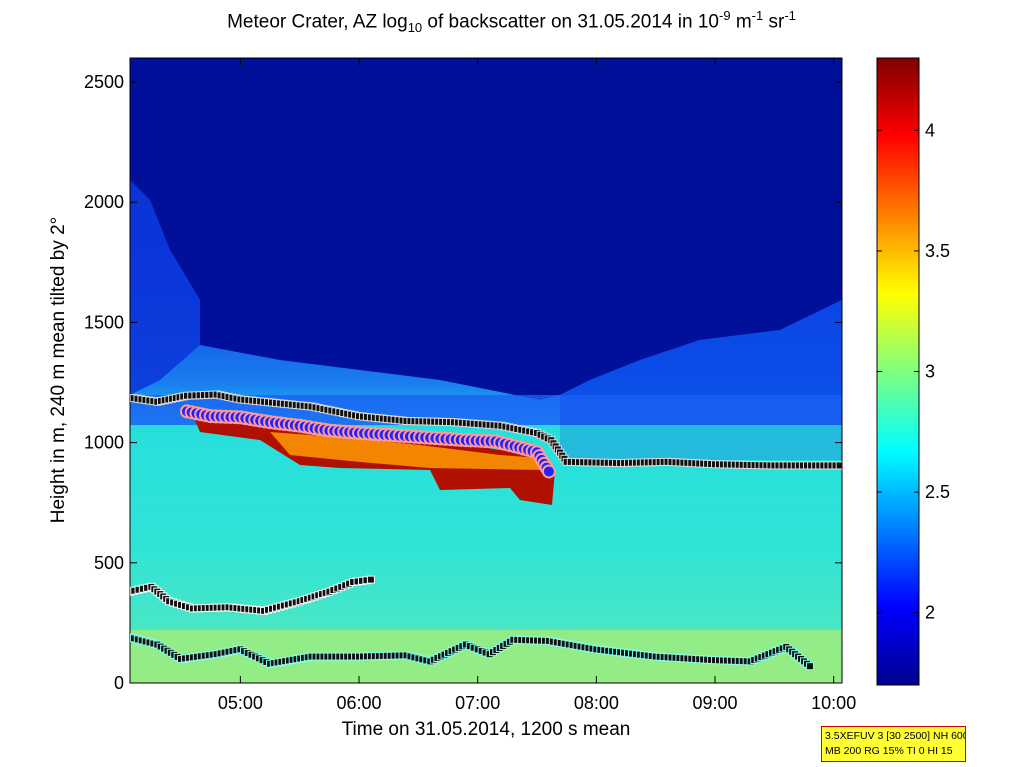  I want to click on title-superscript-1: -9, so click(724, 15).